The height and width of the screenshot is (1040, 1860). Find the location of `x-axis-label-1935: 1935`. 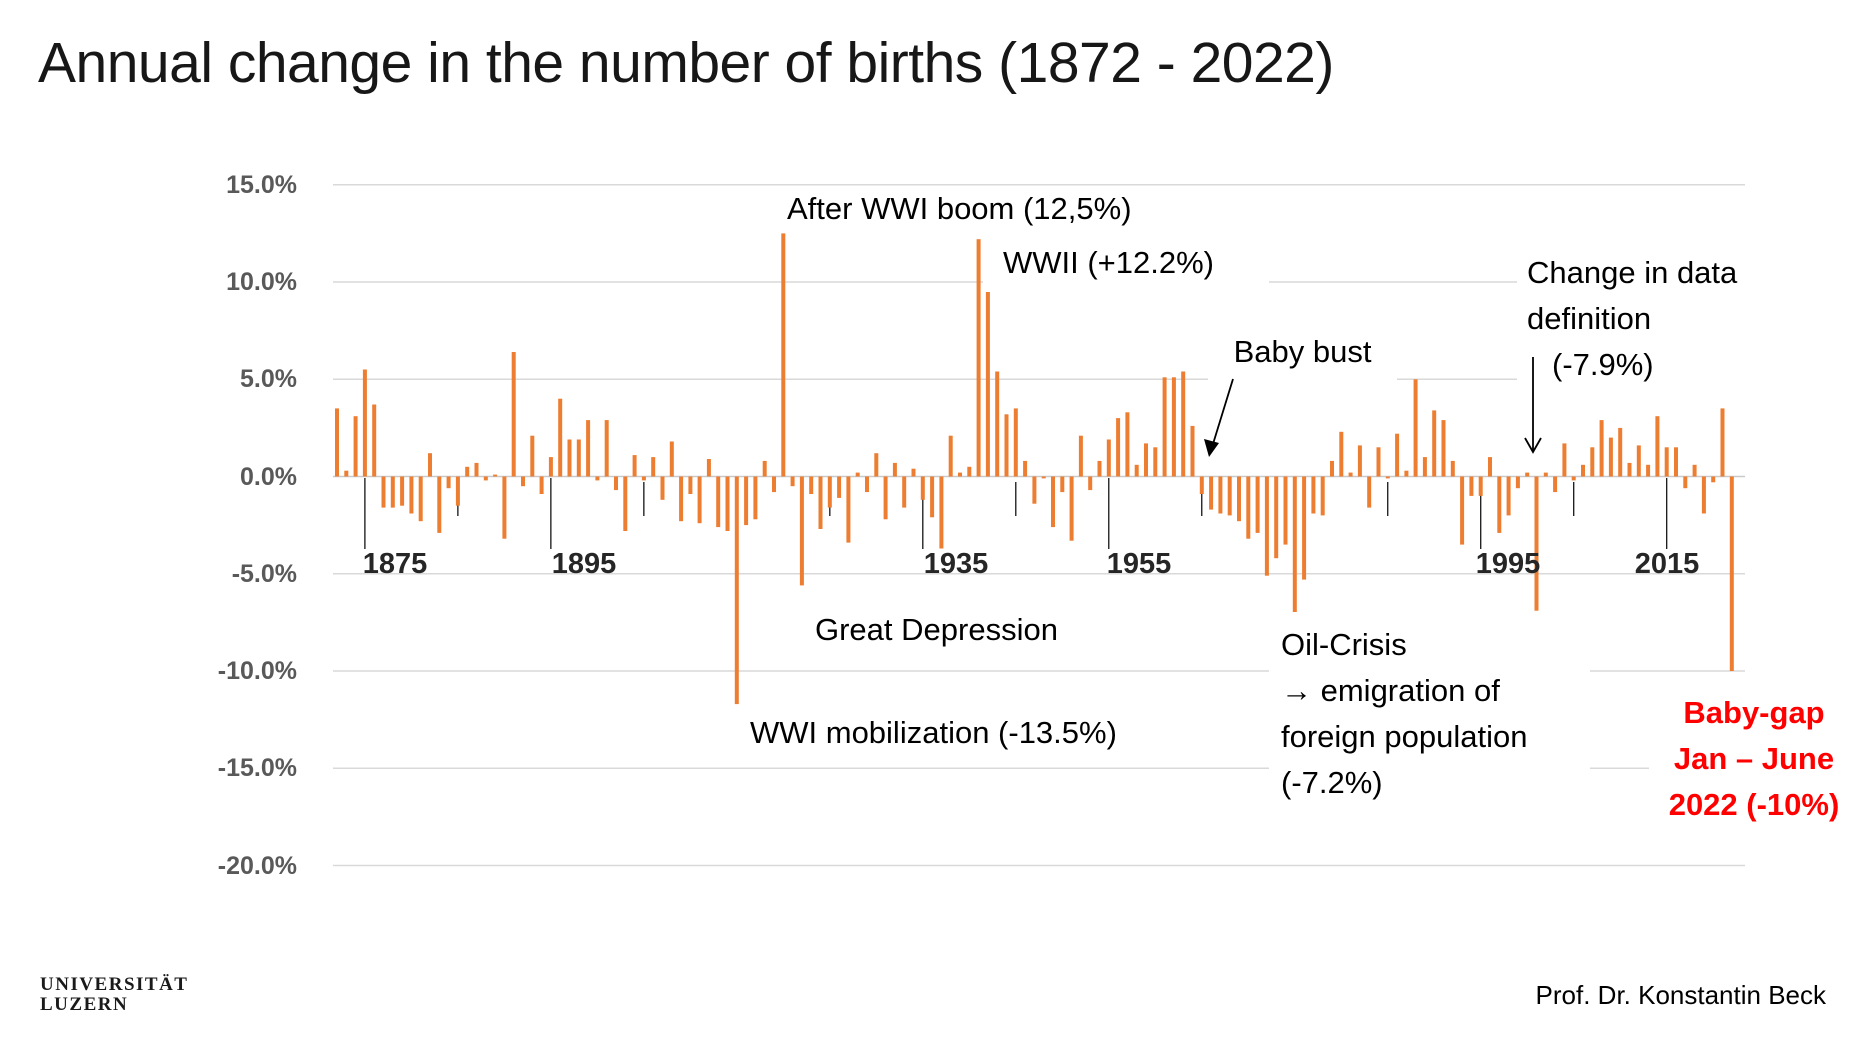

x-axis-label-1935: 1935 is located at coordinates (956, 564).